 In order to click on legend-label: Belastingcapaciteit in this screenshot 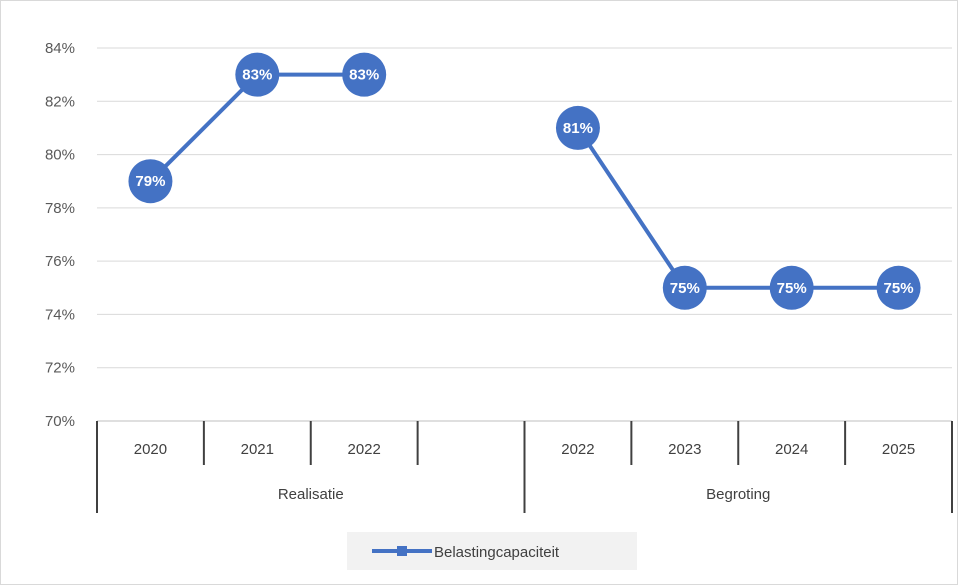, I will do `click(497, 552)`.